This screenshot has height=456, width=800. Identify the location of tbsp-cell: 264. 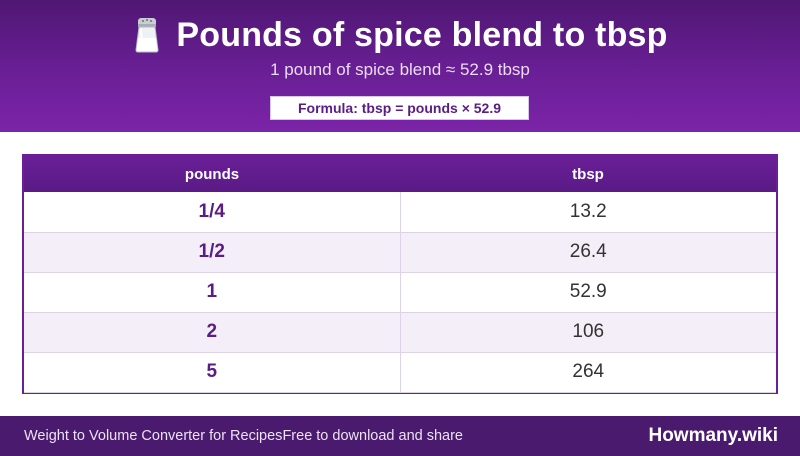
(588, 372).